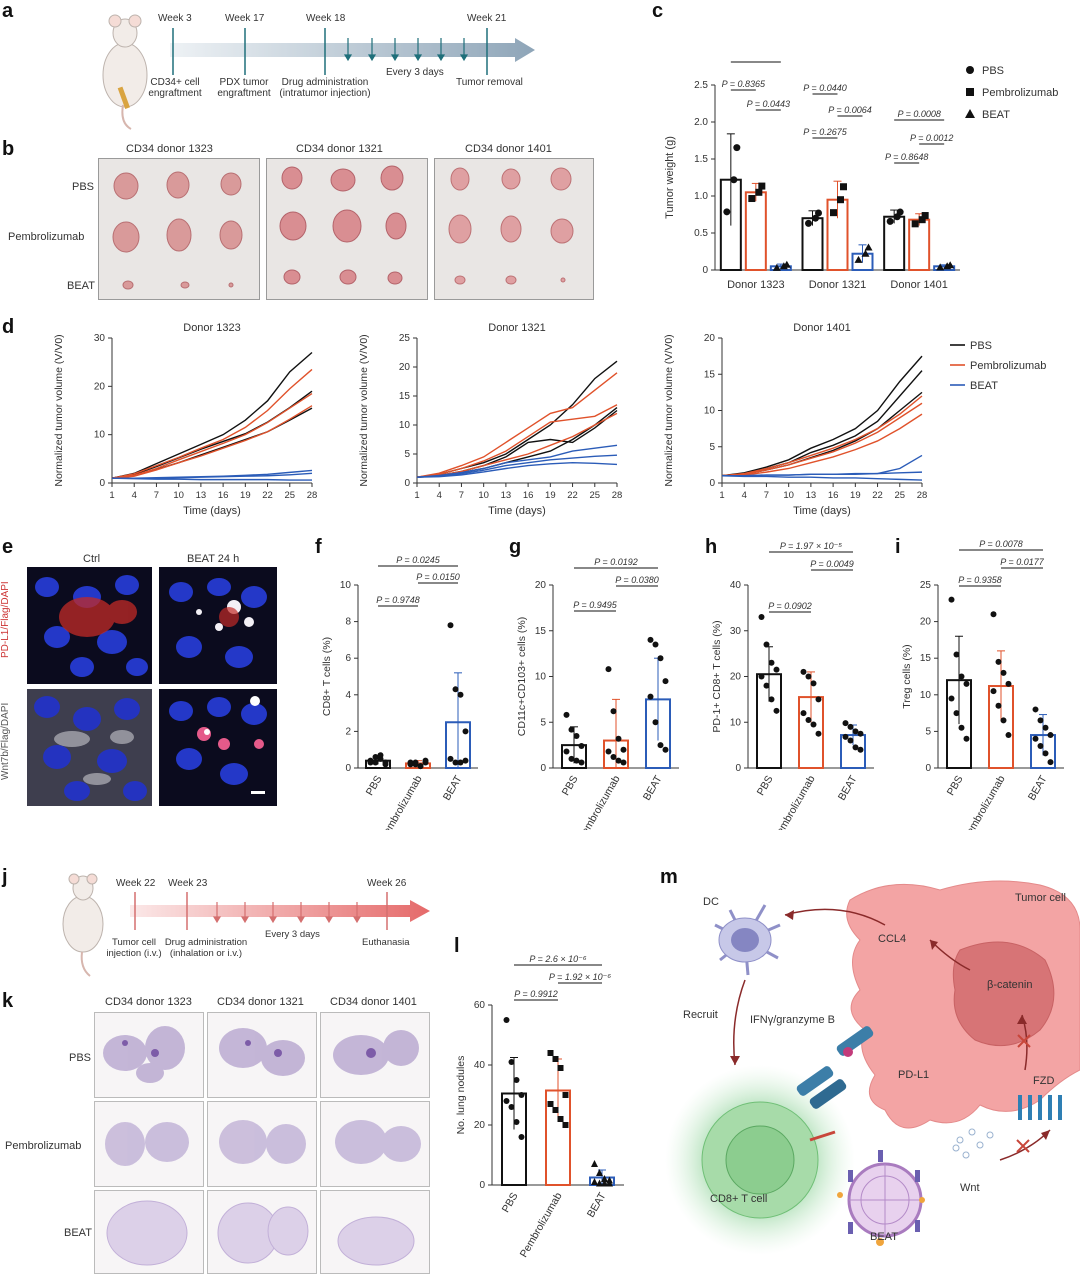 This screenshot has width=1080, height=1278. I want to click on week-label: Week 18, so click(326, 18).